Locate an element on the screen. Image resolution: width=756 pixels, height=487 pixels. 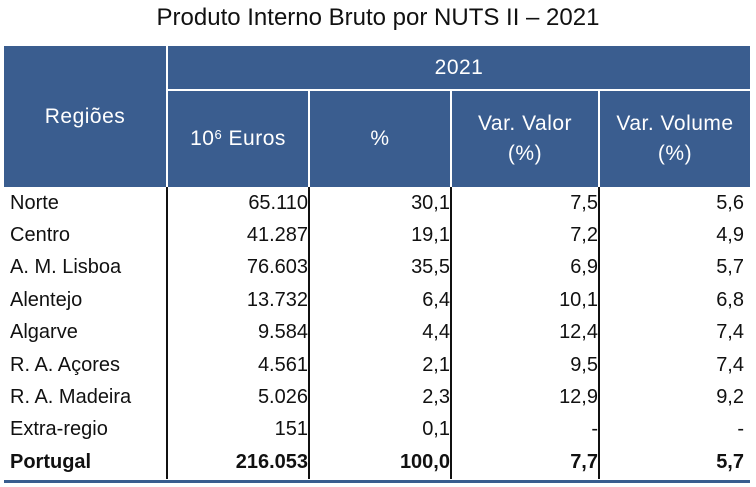
cell-var-valor: 12,9 is located at coordinates (578, 397).